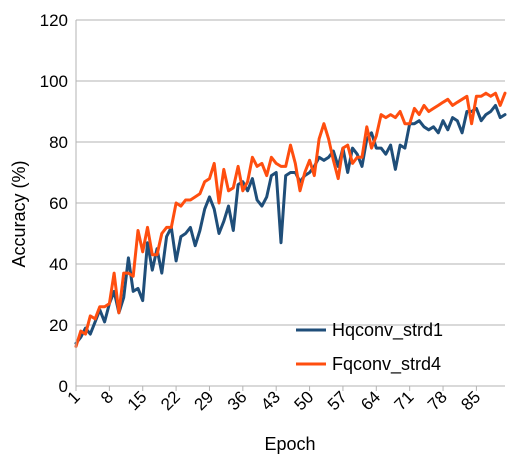  Describe the element at coordinates (386, 364) in the screenshot. I see `legend-label: Fqconv_strd4` at that location.